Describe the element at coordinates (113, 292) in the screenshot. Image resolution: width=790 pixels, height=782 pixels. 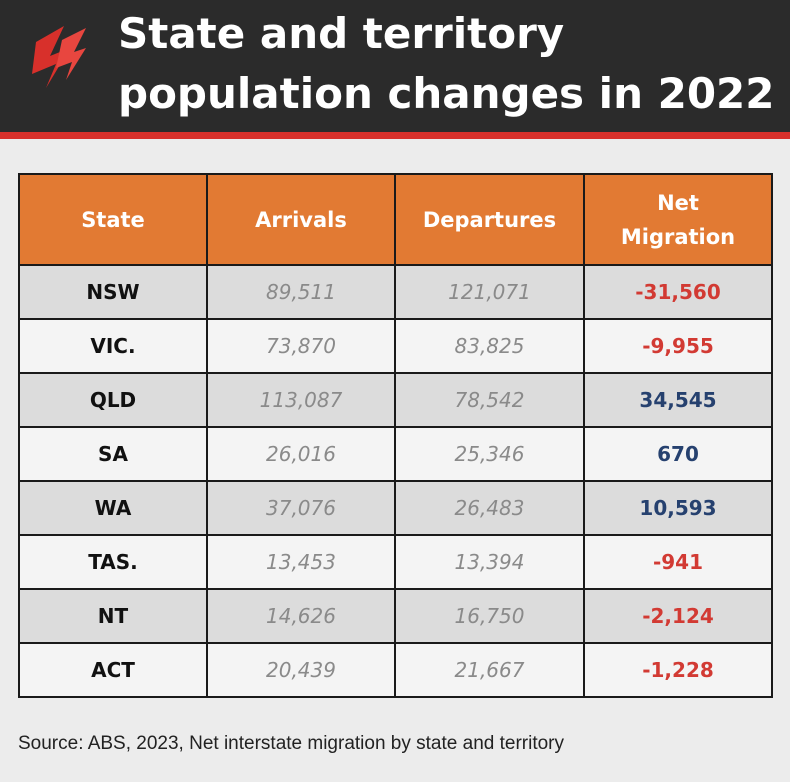
I see `state-cell: NSW` at that location.